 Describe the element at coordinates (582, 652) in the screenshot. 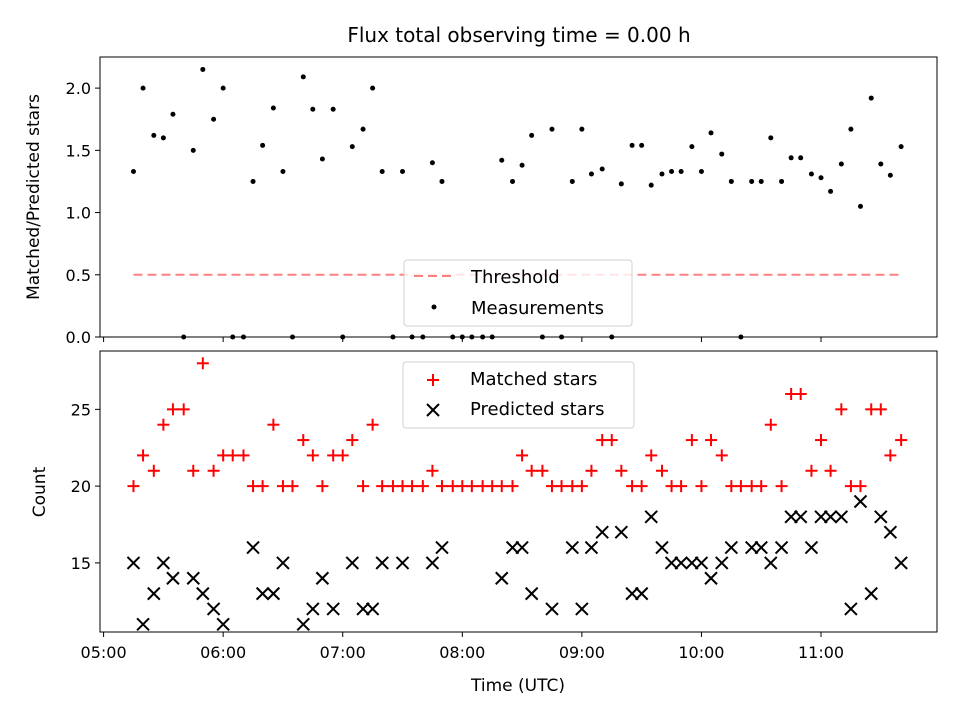

I see `x-tick-label: 09:00` at that location.